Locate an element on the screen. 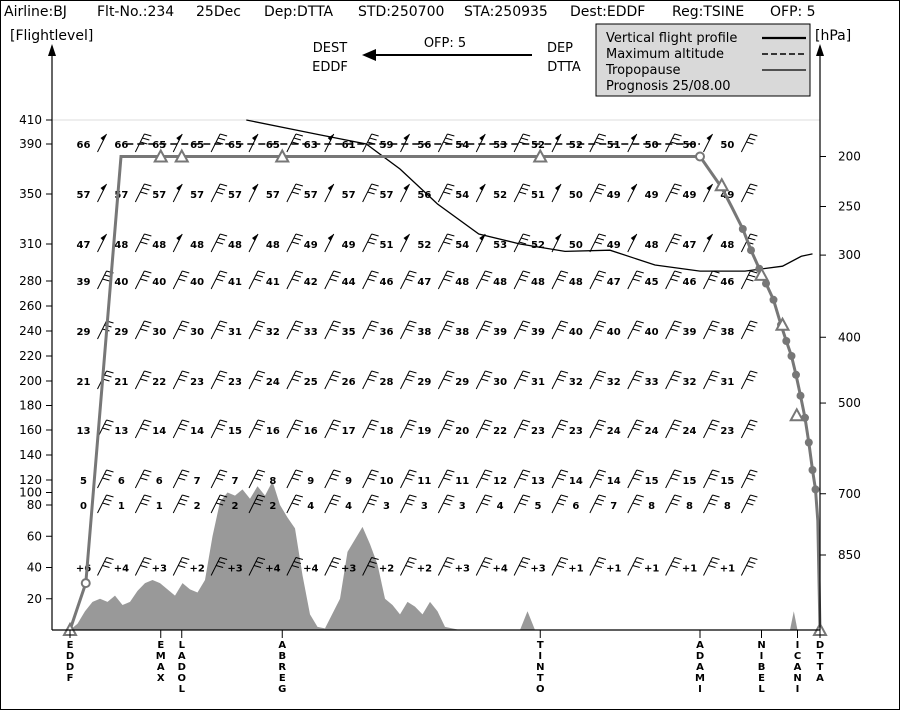 This screenshot has width=900, height=710. temperature-label: 32 is located at coordinates (614, 382).